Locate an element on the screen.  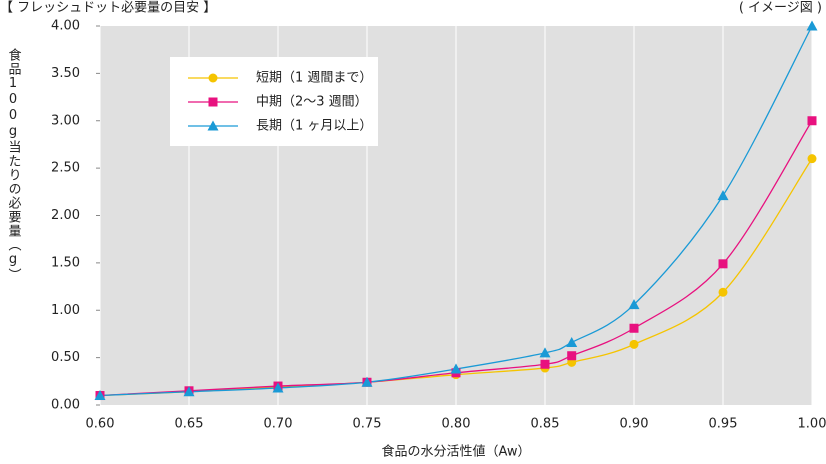
y-axis-label: 食品100g当たりの必要量（g） is located at coordinates (14, 164).